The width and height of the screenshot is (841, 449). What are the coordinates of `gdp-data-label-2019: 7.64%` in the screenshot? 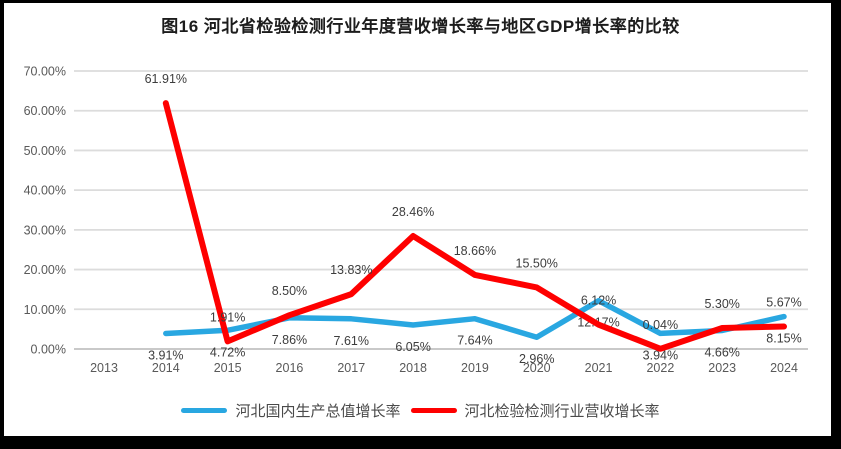 It's located at (474, 341).